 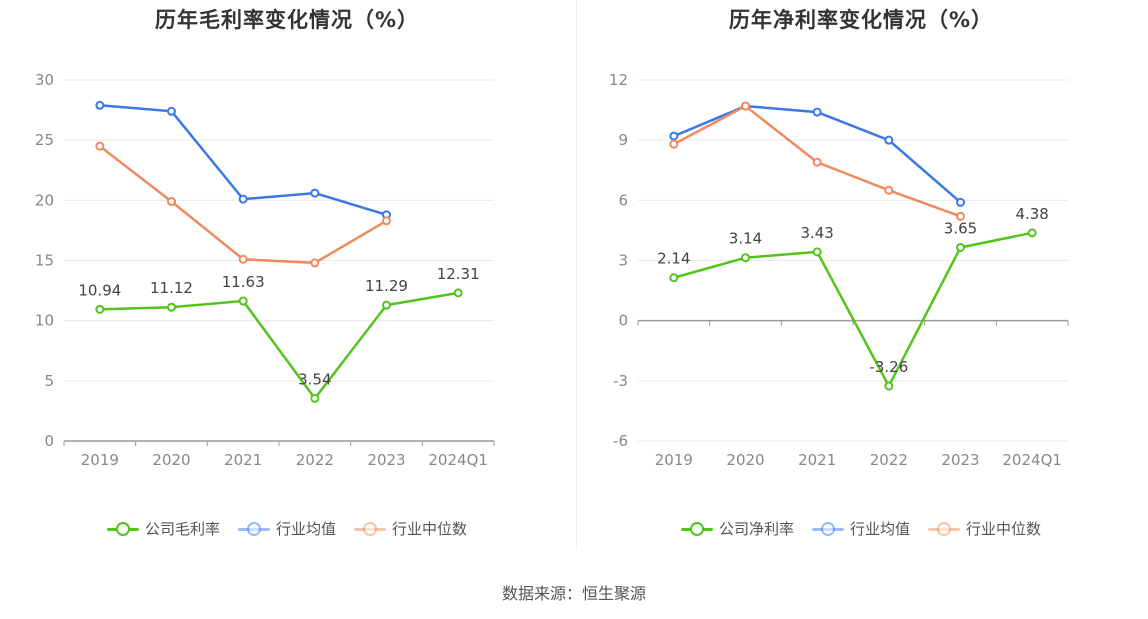 I want to click on y-tick-label: 5, so click(x=49, y=381).